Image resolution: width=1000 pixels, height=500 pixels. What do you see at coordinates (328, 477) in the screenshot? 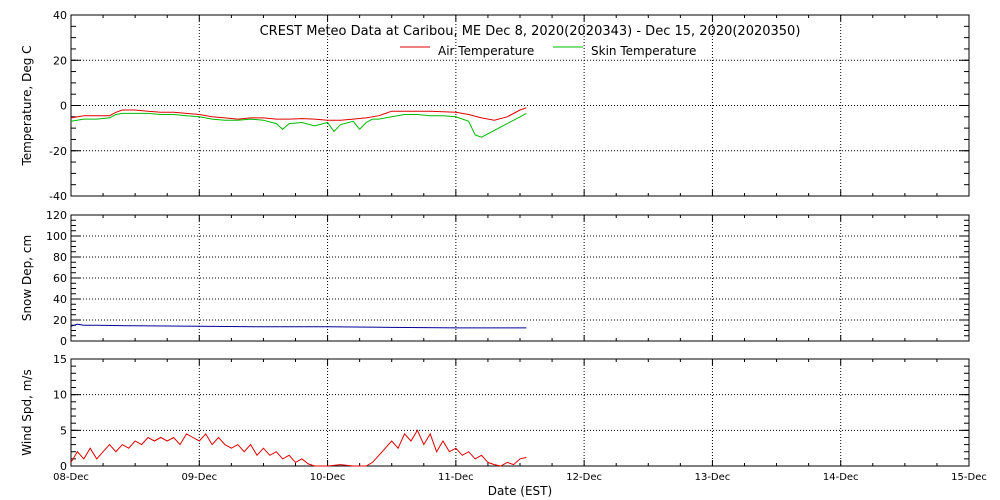
I see `x-tick-label: 10-Dec` at bounding box center [328, 477].